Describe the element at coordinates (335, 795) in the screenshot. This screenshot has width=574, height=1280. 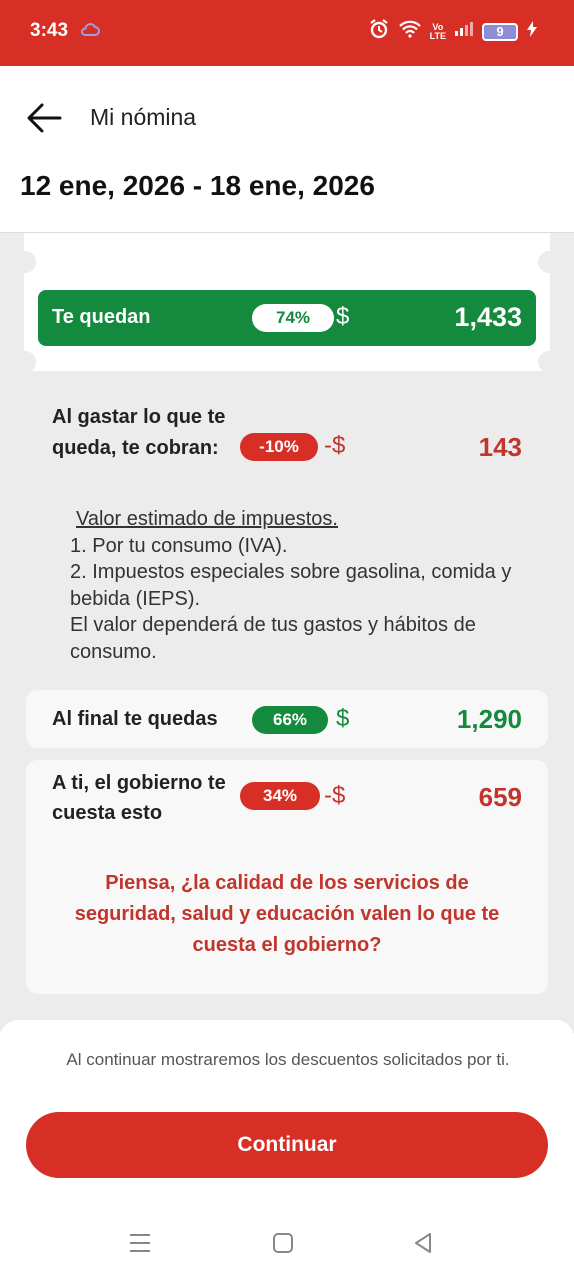
I see `government-cost-currency: -$` at that location.